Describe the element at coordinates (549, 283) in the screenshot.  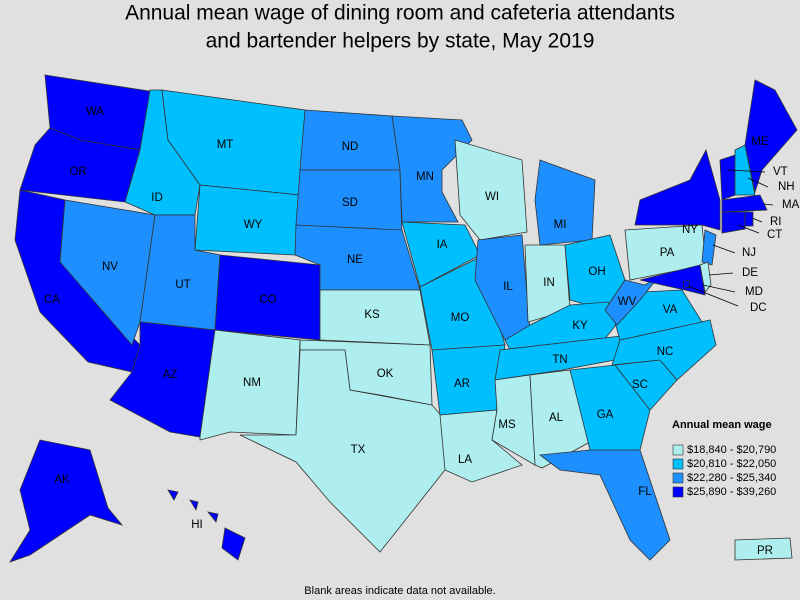
I see `state-label: IN` at that location.